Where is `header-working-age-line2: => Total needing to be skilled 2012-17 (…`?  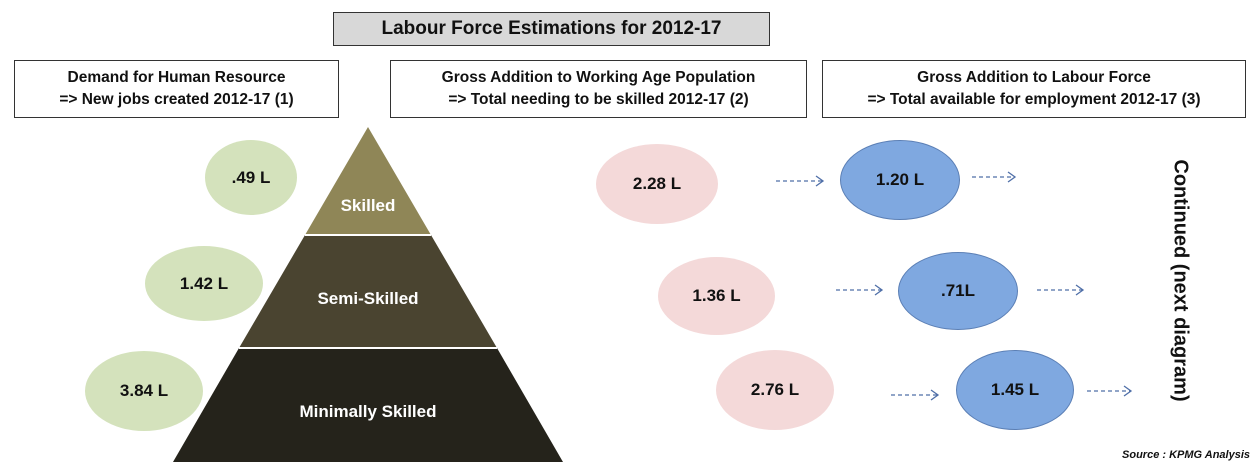 header-working-age-line2: => Total needing to be skilled 2012-17 (… is located at coordinates (598, 99).